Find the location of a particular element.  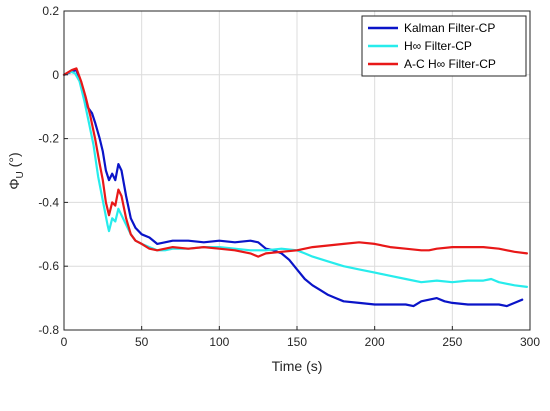

x-tick-label: 100 is located at coordinates (219, 342).